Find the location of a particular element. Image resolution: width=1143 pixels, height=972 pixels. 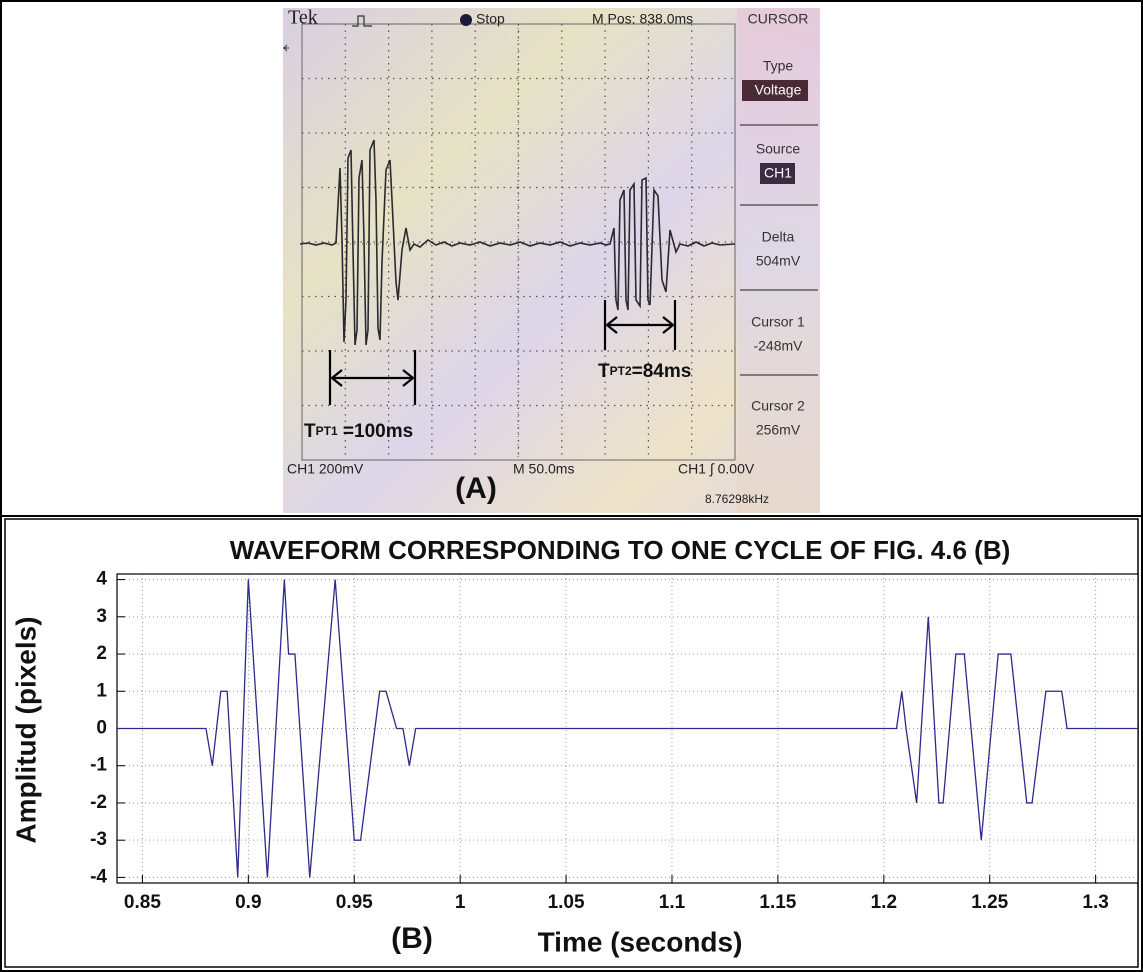

y-tick-label: 3 is located at coordinates (101, 616).